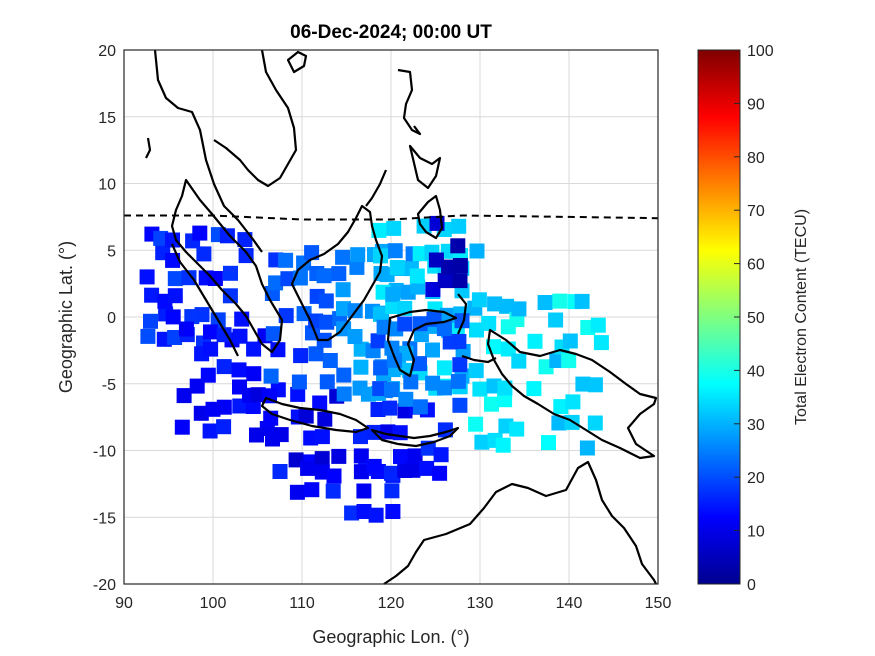  Describe the element at coordinates (337, 273) in the screenshot. I see `coastline-borneo` at that location.